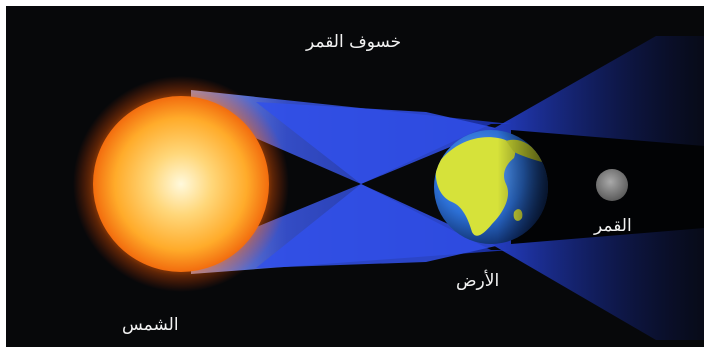 This screenshot has height=353, width=710. What do you see at coordinates (478, 281) in the screenshot?
I see `earth-label: الأرض` at bounding box center [478, 281].